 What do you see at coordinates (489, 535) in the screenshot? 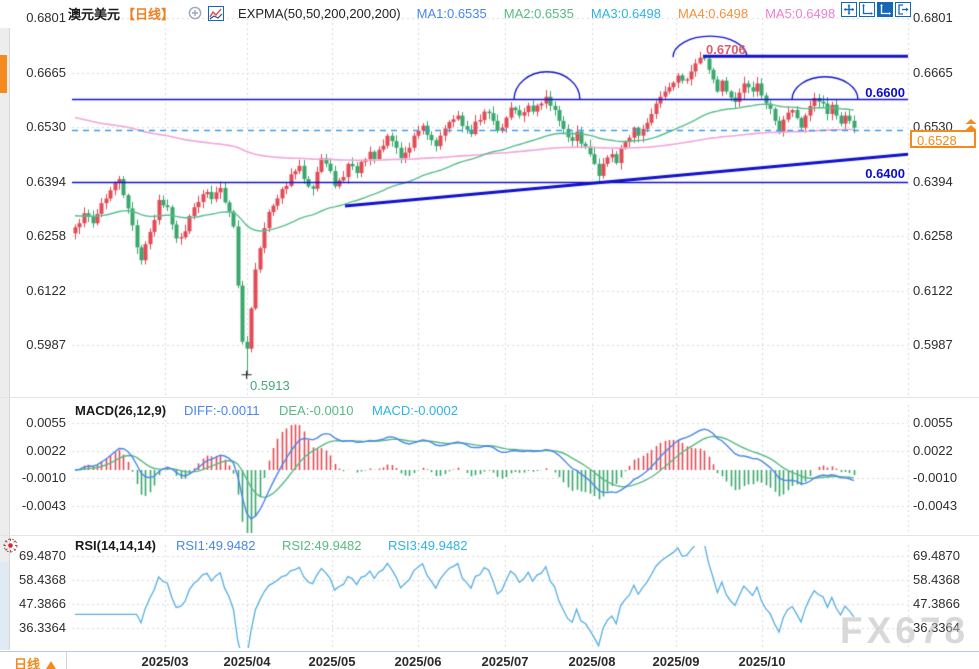
I see `rsi-panel-separator` at bounding box center [489, 535].